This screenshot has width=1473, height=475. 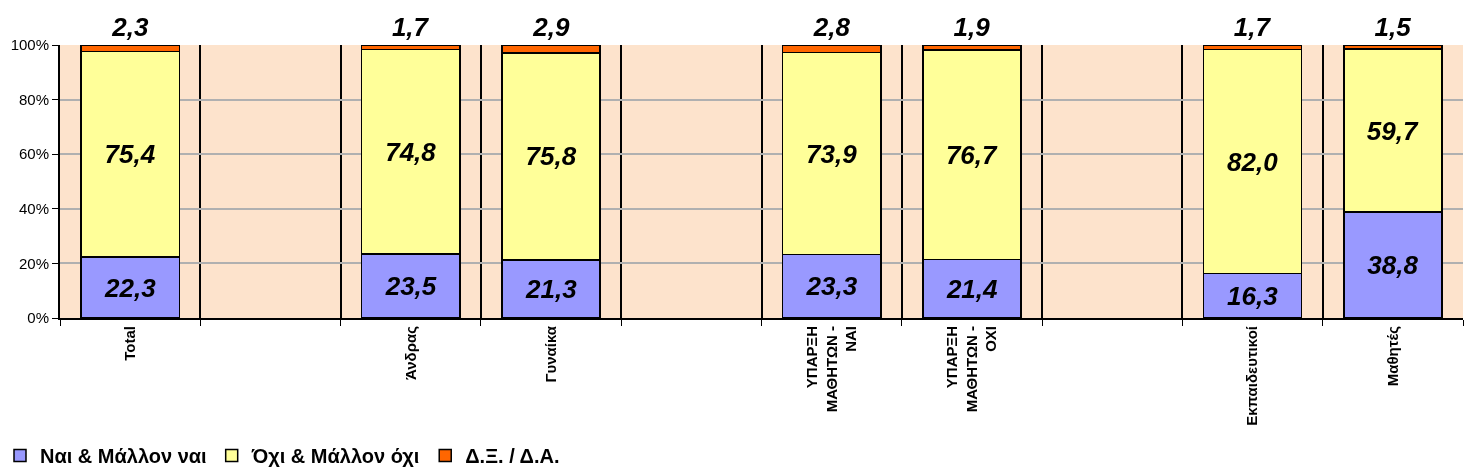 What do you see at coordinates (335, 456) in the screenshot?
I see `legend-label: Όχι & Μάλλον όχι` at bounding box center [335, 456].